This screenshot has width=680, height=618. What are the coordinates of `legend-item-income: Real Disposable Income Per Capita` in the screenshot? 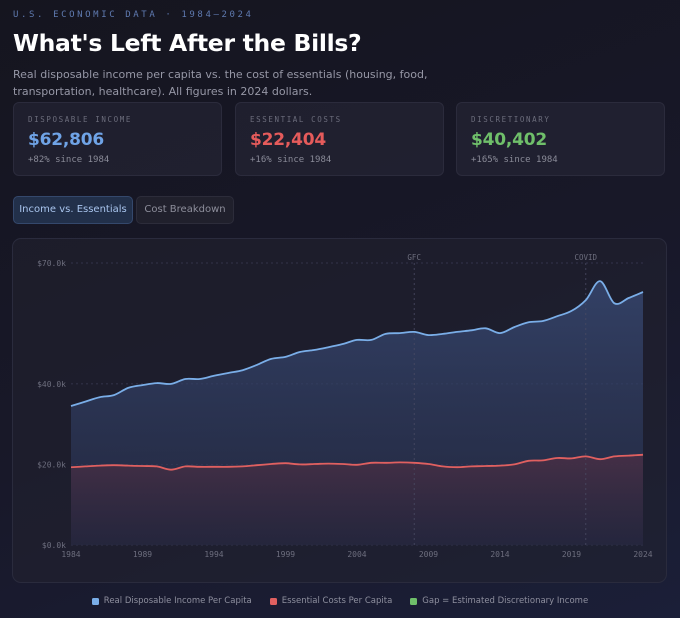 It's located at (171, 601).